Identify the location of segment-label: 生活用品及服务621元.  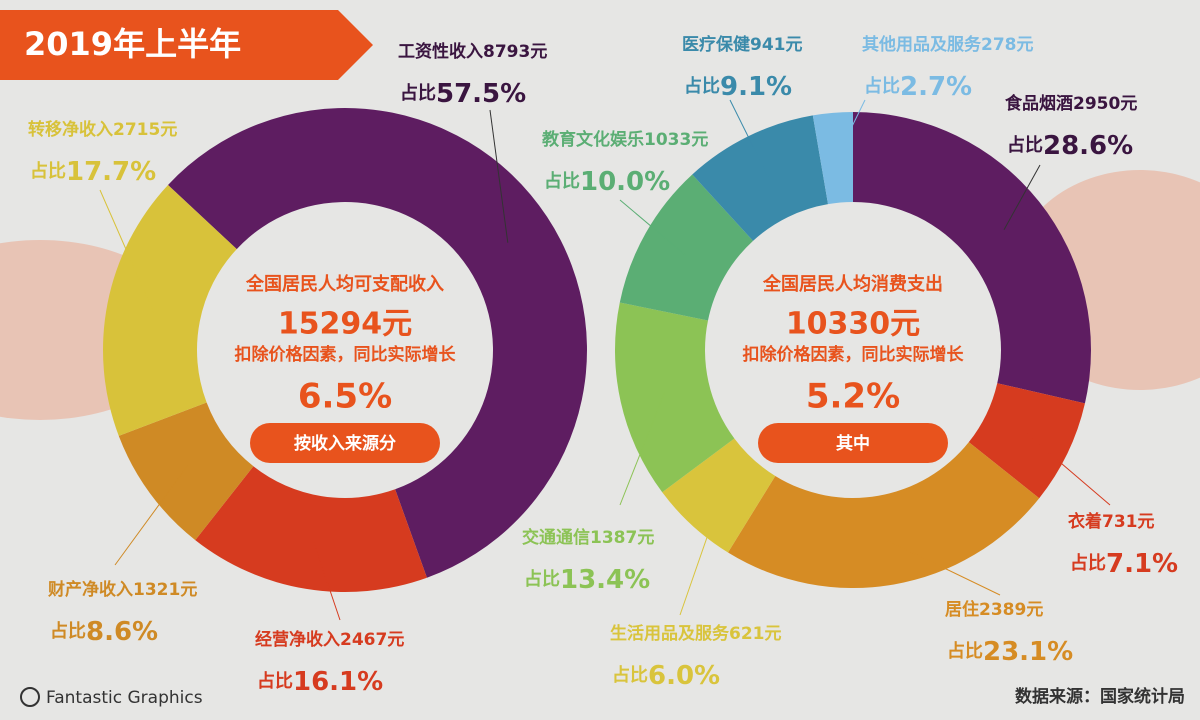
(696, 633).